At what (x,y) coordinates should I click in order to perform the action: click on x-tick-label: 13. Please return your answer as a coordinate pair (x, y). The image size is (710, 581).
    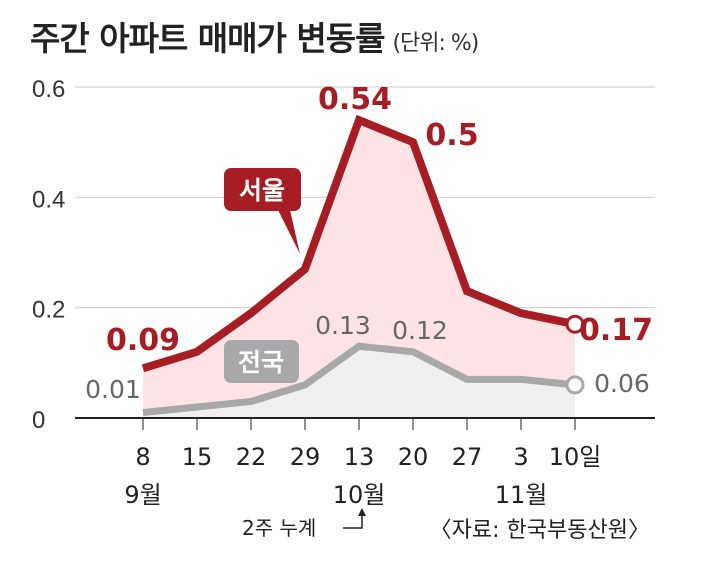
    Looking at the image, I should click on (359, 457).